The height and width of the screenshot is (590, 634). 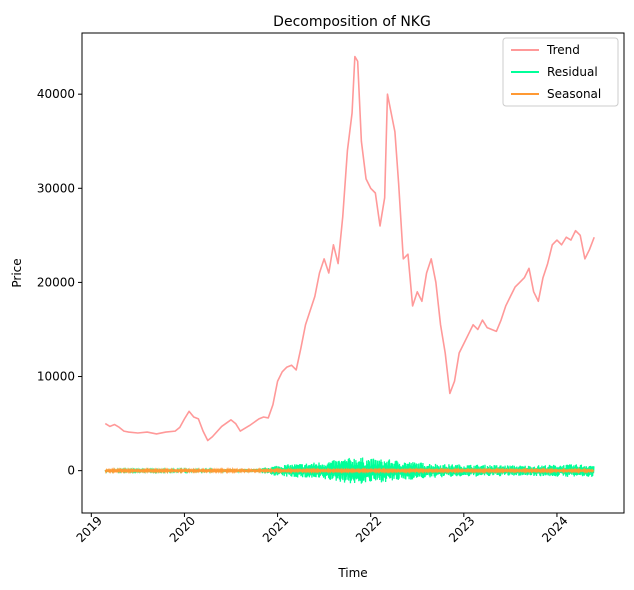 I want to click on legend-label-trend: Trend, so click(x=563, y=50).